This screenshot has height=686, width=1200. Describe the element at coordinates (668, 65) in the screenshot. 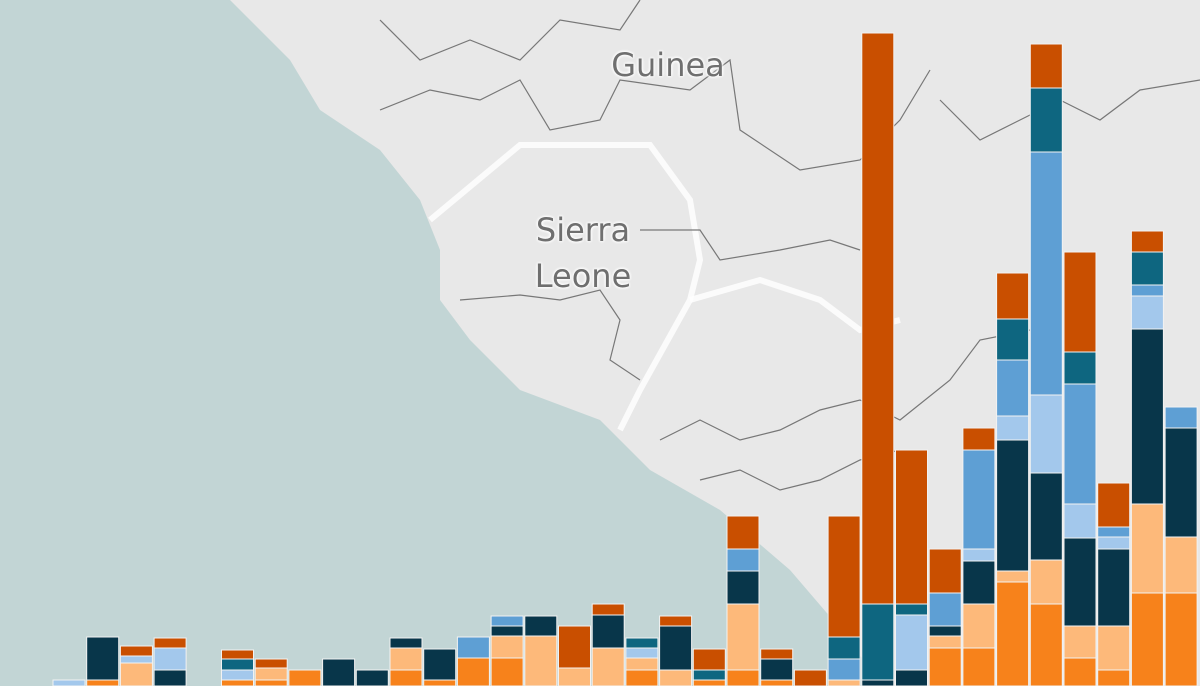

I see `map-label: Guinea` at that location.